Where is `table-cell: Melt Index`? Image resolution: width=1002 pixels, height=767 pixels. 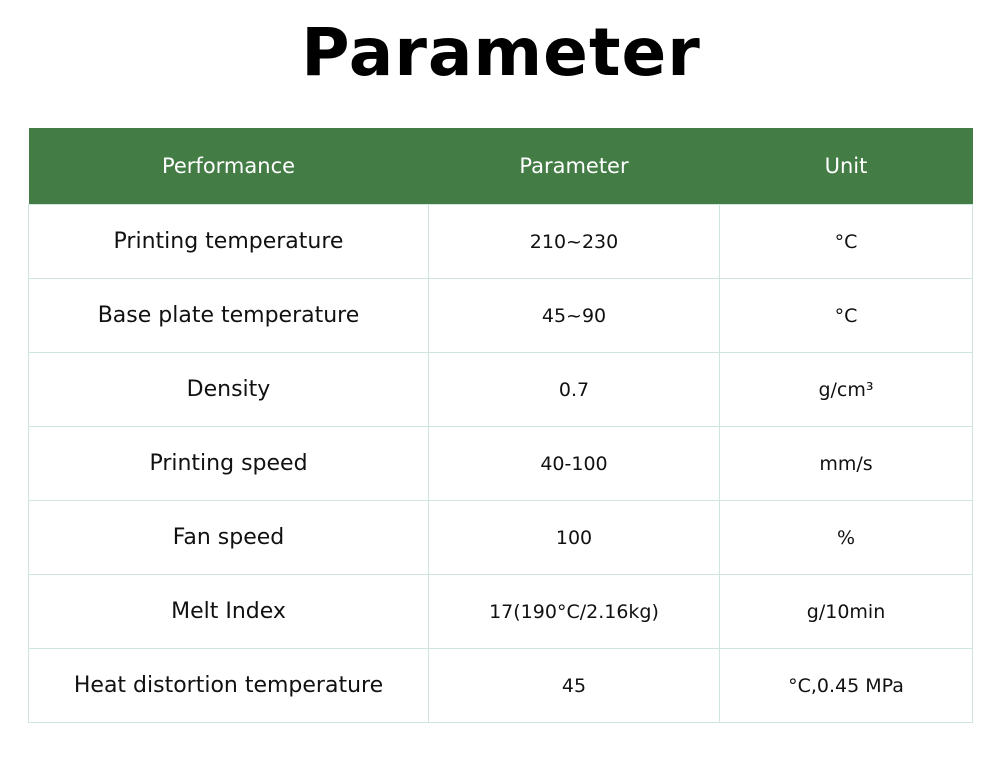
table-cell: Melt Index is located at coordinates (228, 611).